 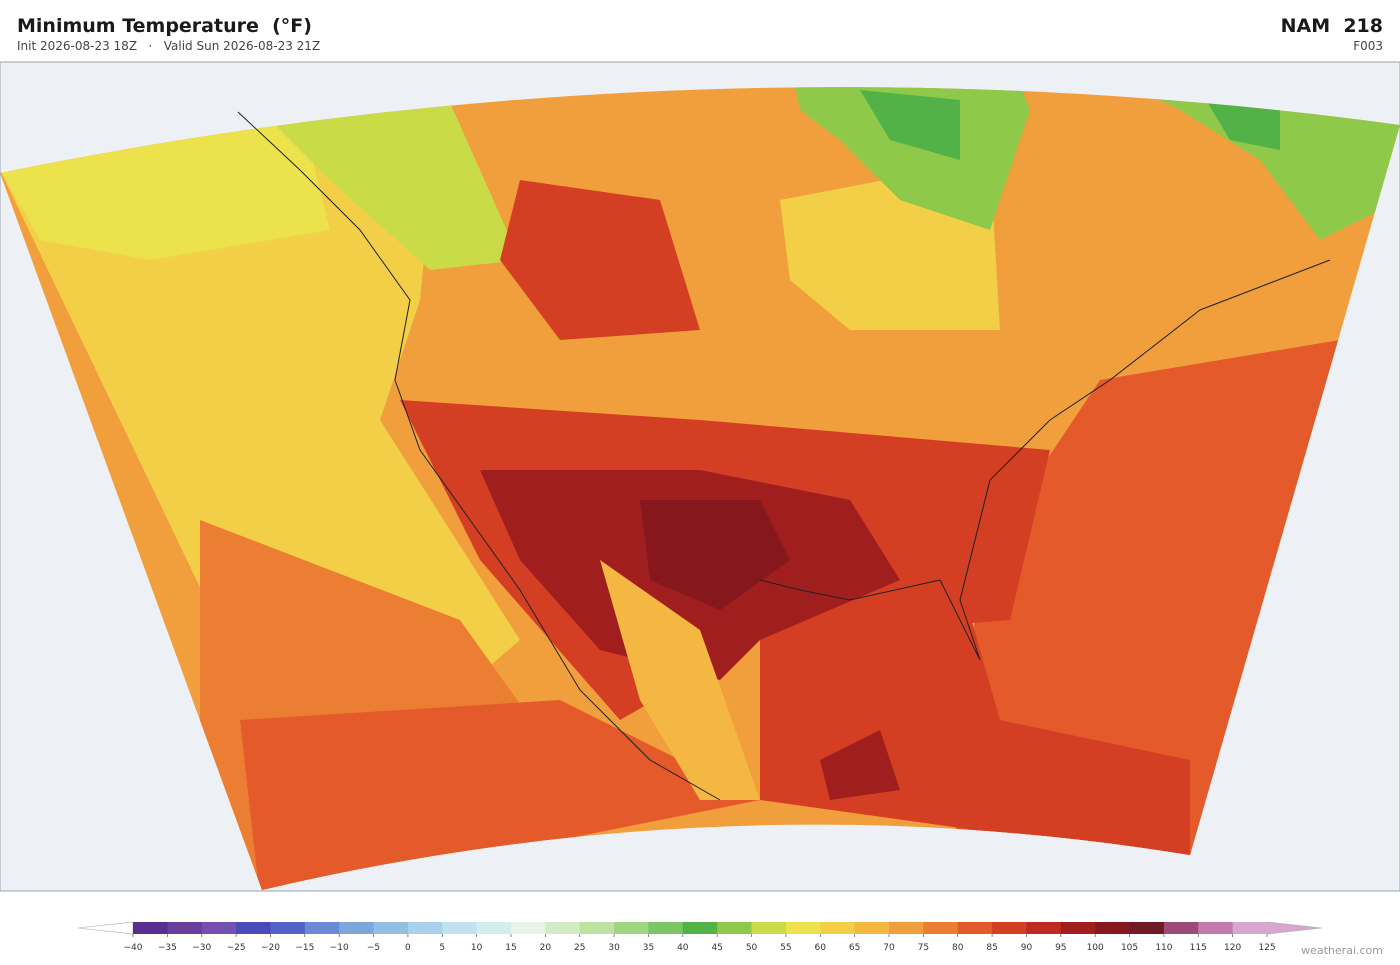 What do you see at coordinates (1294, 928) in the screenshot?
I see `colorbar-over` at bounding box center [1294, 928].